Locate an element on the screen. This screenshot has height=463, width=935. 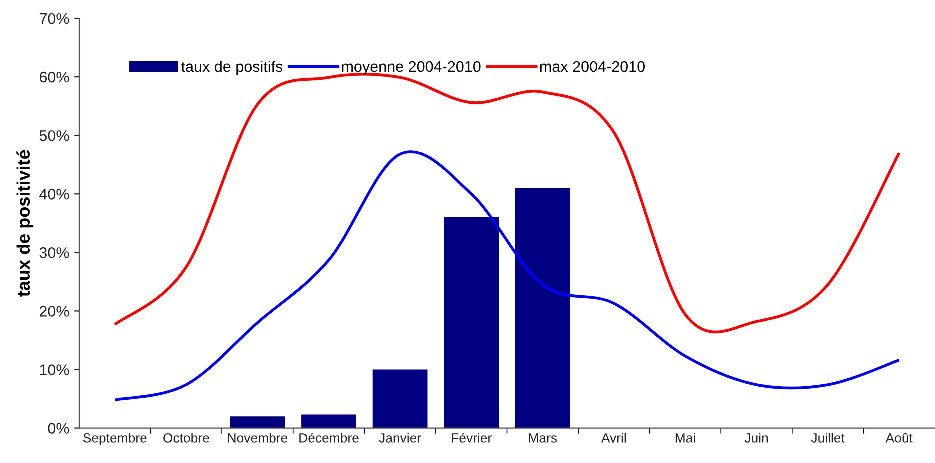
x-tick-label: Décembre is located at coordinates (329, 437).